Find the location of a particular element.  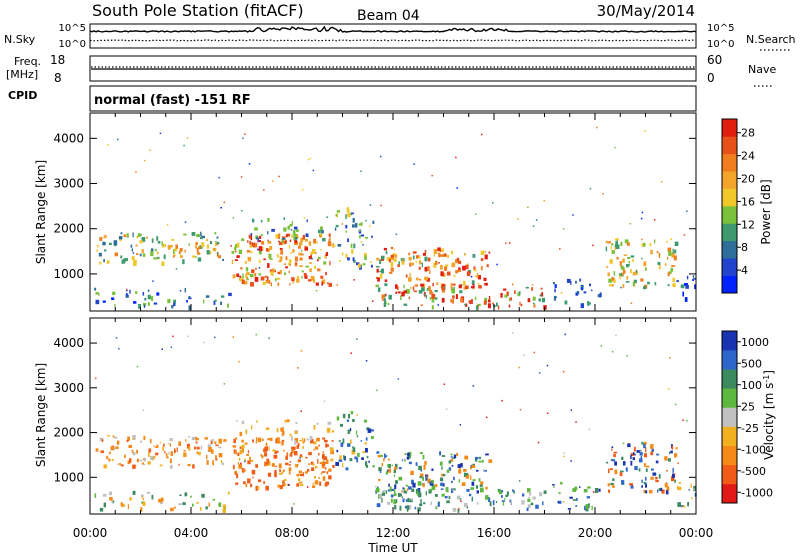

cpid-label: CPID is located at coordinates (22, 95).